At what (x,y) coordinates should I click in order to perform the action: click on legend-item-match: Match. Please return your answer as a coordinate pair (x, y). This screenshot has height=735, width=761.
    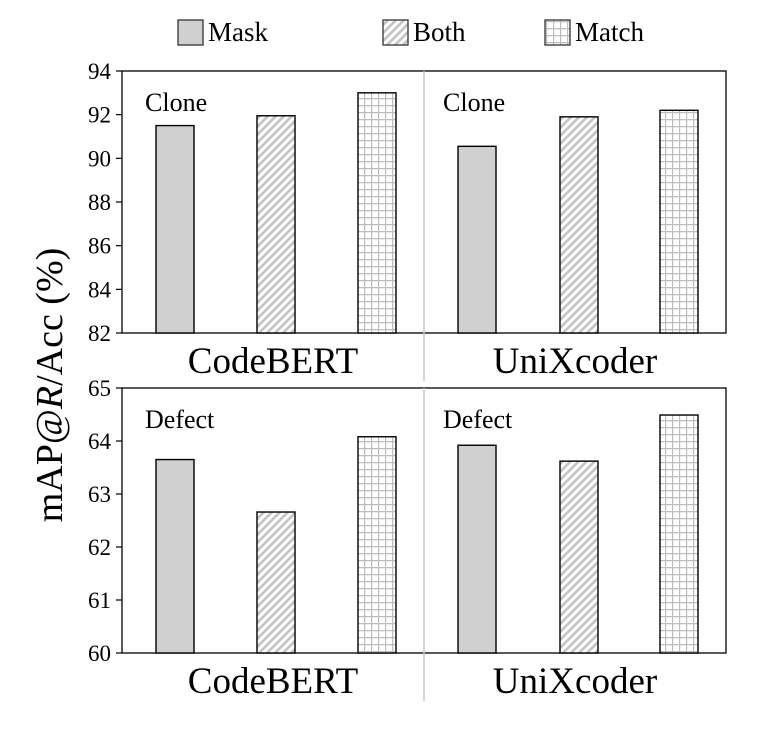
    Looking at the image, I should click on (594, 32).